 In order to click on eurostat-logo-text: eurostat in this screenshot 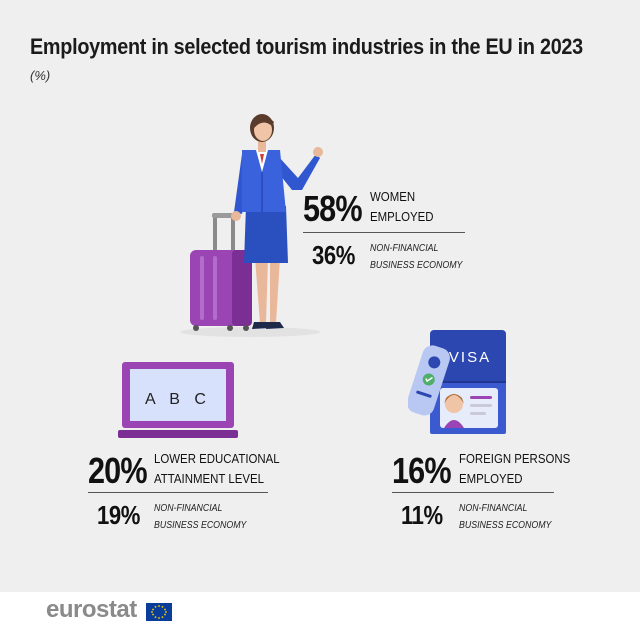, I will do `click(91, 609)`.